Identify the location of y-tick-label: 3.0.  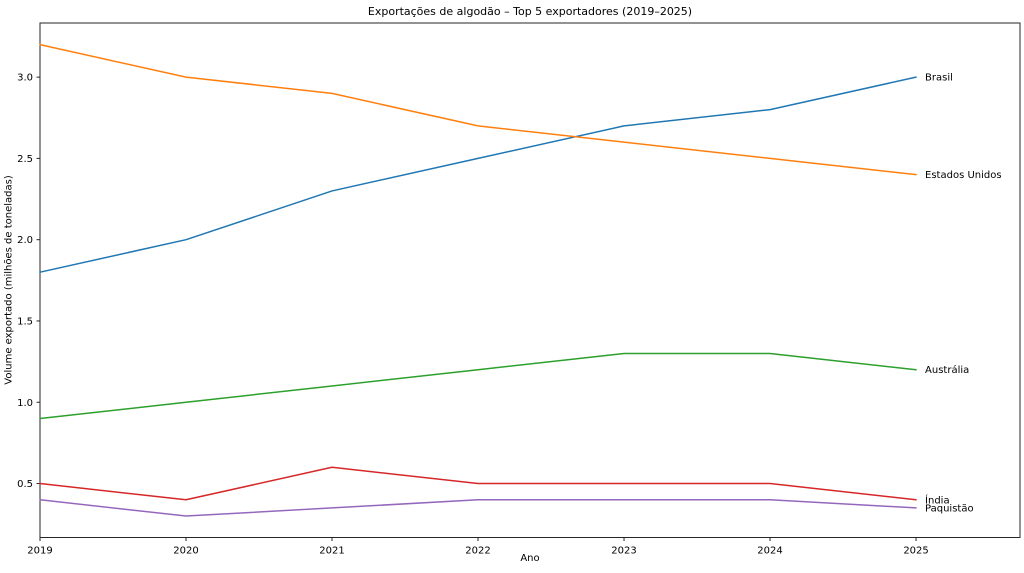
(25, 78).